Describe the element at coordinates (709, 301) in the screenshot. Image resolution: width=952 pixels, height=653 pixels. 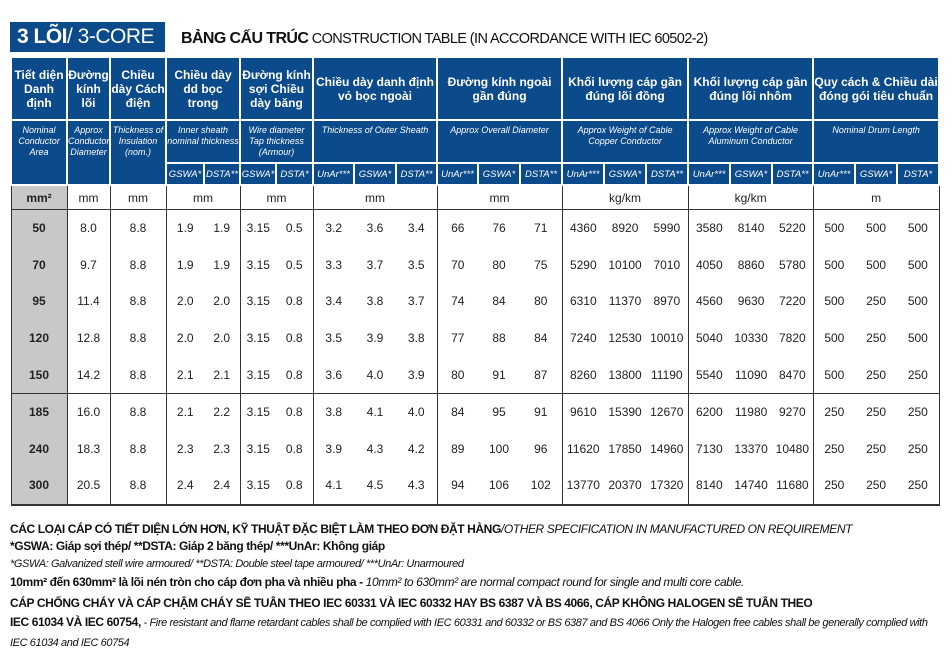
I see `table-cell: 4560` at that location.